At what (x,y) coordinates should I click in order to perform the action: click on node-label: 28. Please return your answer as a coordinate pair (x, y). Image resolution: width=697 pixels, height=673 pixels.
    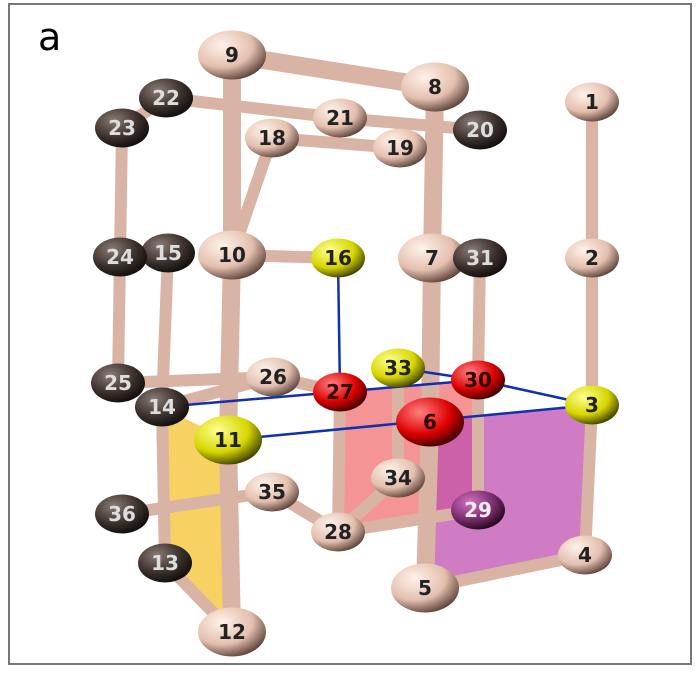
    Looking at the image, I should click on (338, 532).